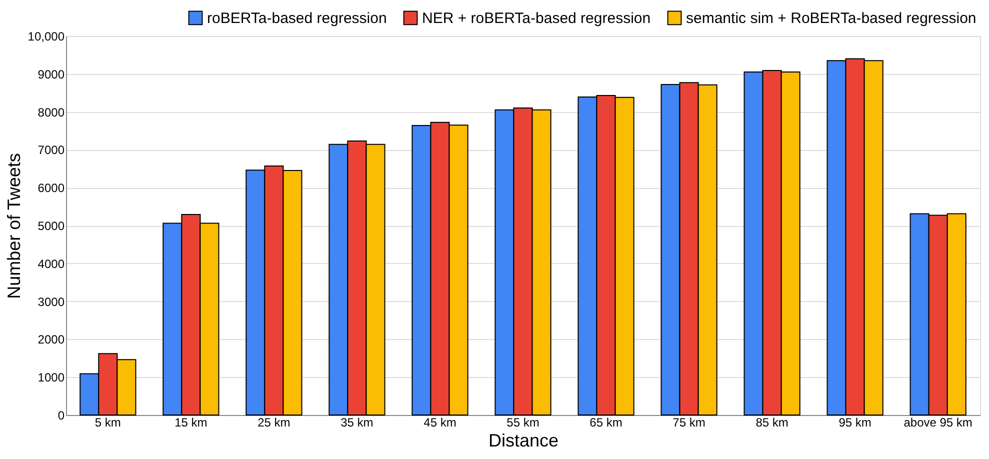  What do you see at coordinates (51, 150) in the screenshot?
I see `y-tick-label: 7000` at bounding box center [51, 150].